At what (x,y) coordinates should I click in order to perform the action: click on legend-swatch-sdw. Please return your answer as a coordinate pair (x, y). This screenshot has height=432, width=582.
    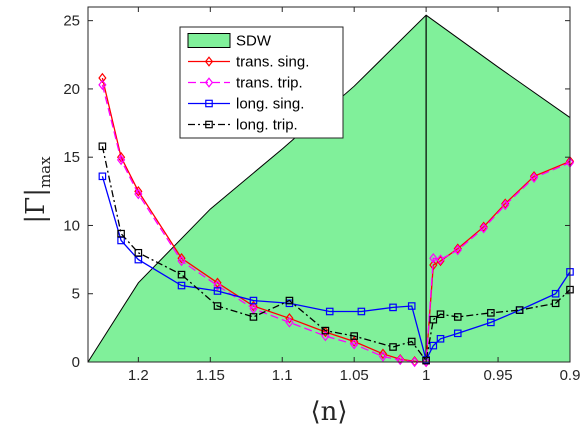
    Looking at the image, I should click on (209, 40).